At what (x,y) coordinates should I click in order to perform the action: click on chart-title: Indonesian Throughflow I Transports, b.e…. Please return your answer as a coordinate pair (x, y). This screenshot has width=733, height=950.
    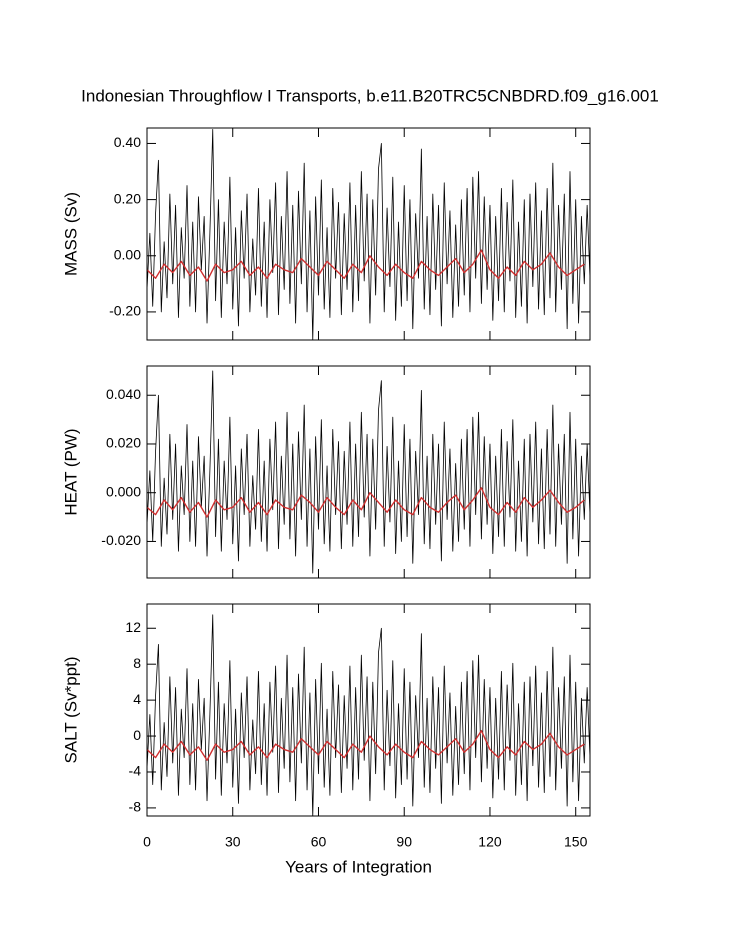
    Looking at the image, I should click on (370, 95).